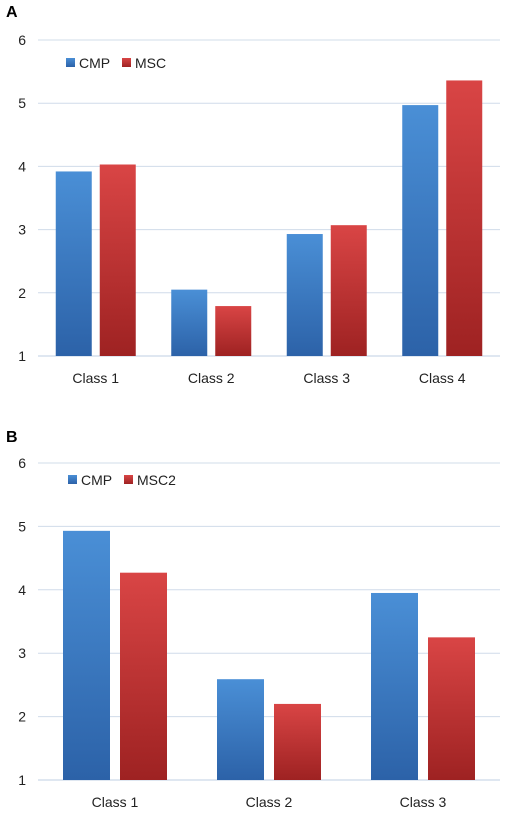  Describe the element at coordinates (12, 437) in the screenshot. I see `panel-label-b: B` at that location.